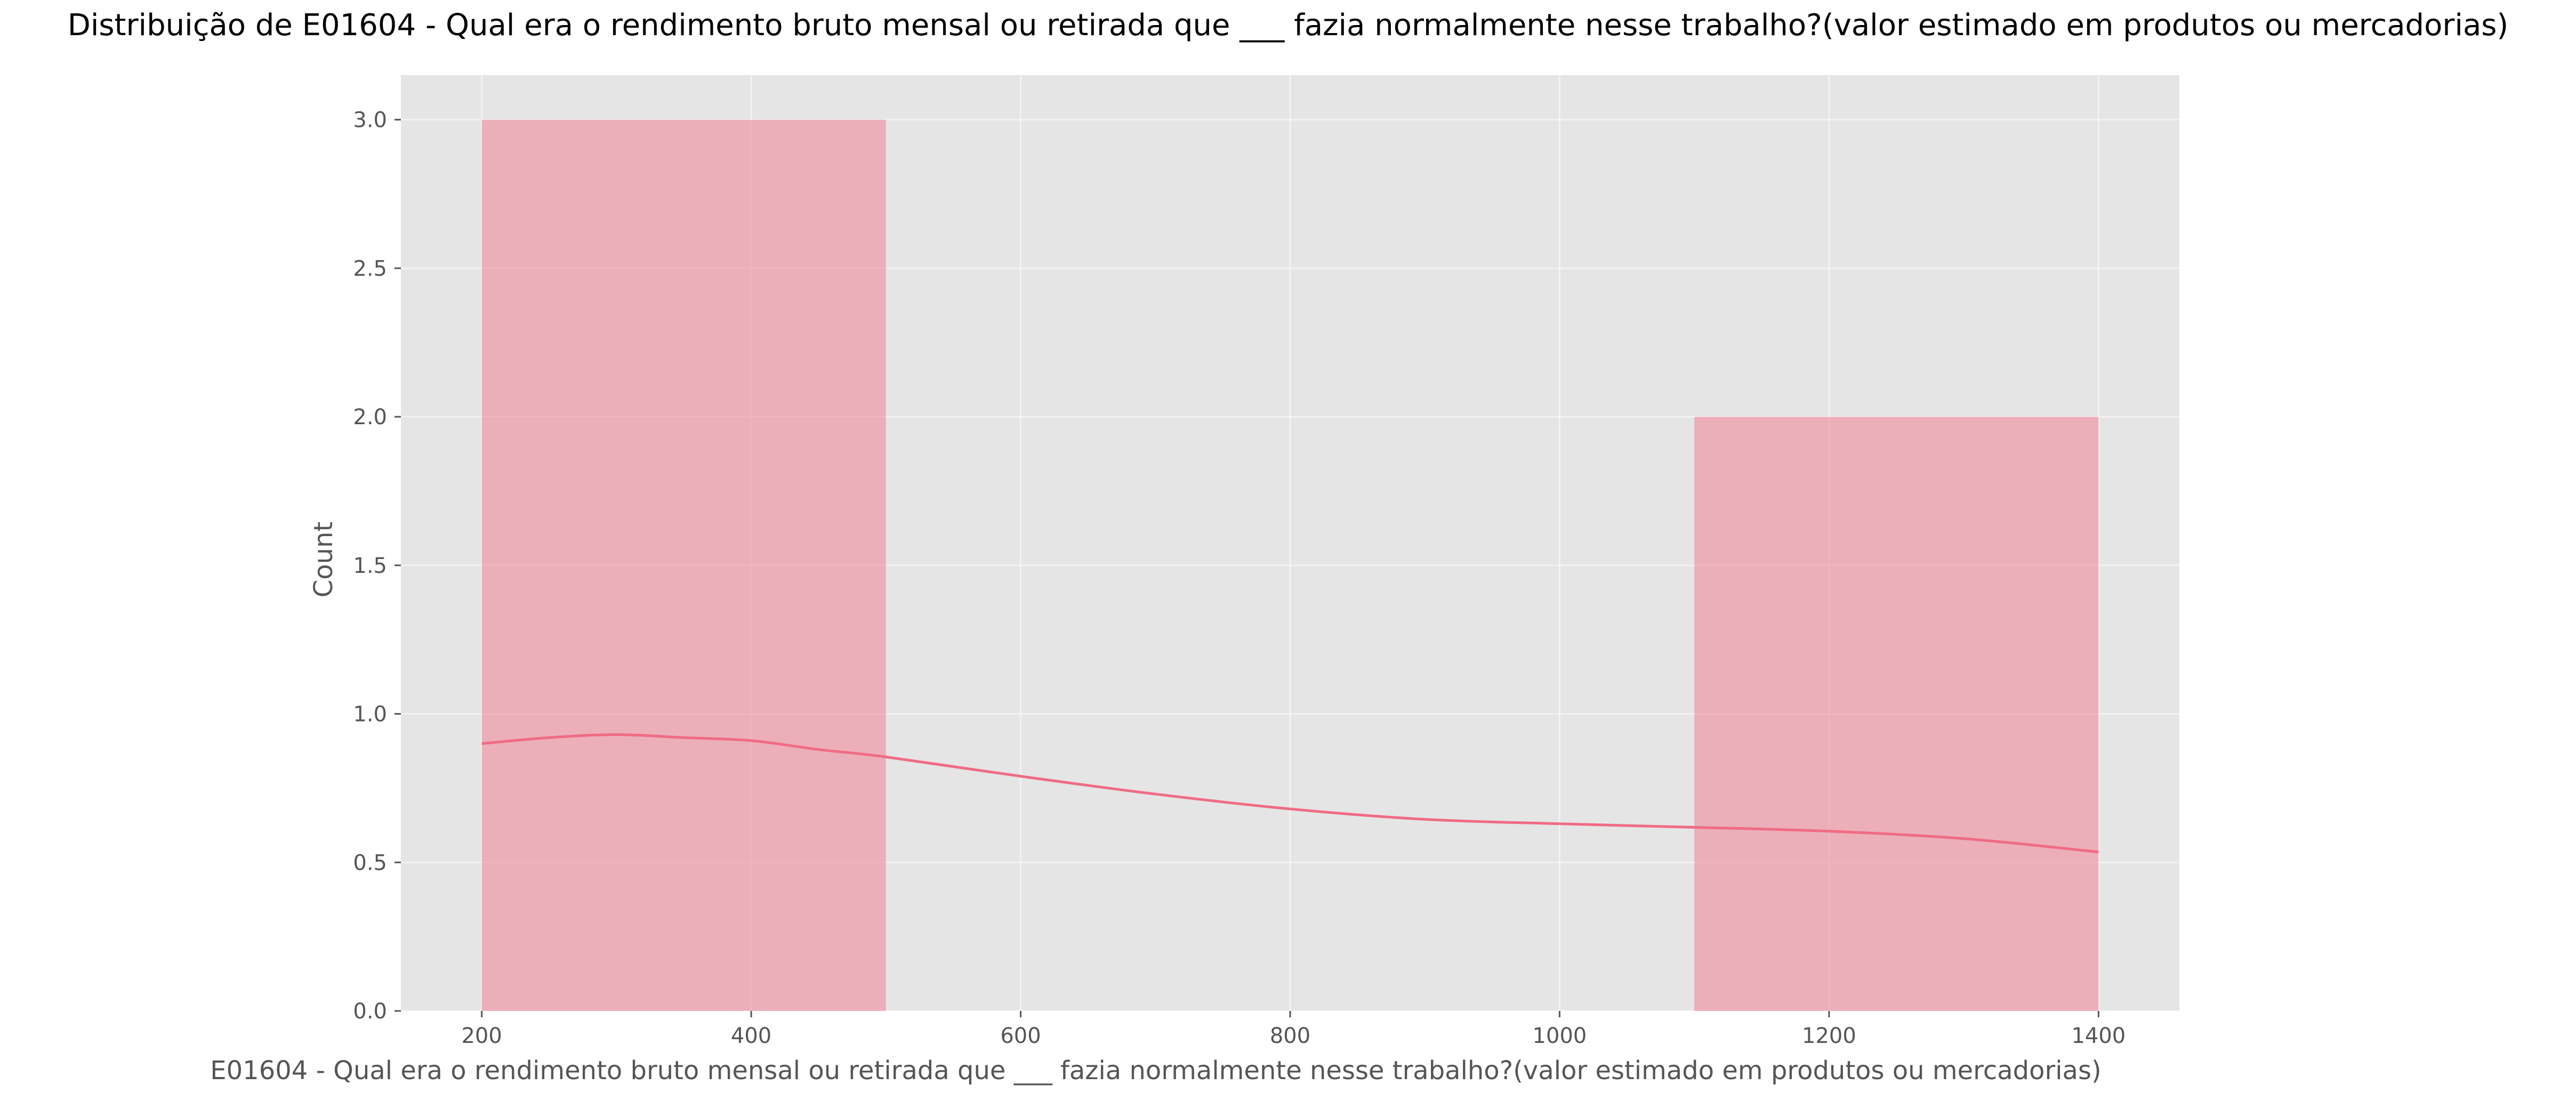 This screenshot has width=2576, height=1101. What do you see at coordinates (1560, 1036) in the screenshot?
I see `x-tick-label: 1000` at bounding box center [1560, 1036].